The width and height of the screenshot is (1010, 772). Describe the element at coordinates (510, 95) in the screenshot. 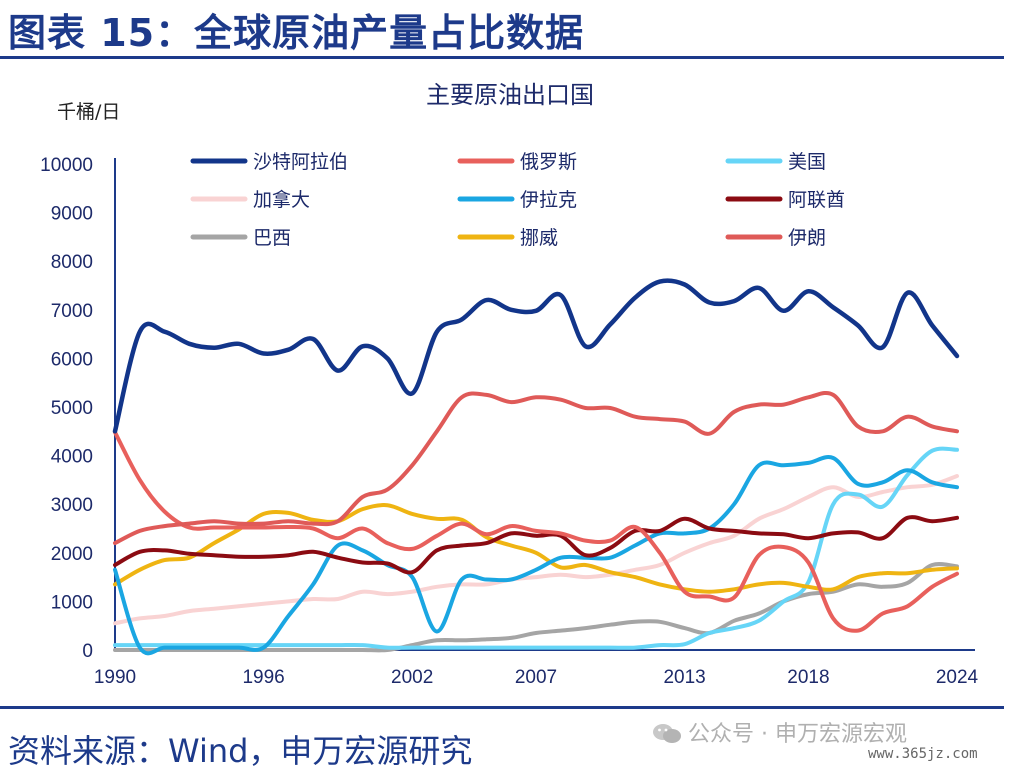

I see `chart-title: 主要原油出口国` at that location.